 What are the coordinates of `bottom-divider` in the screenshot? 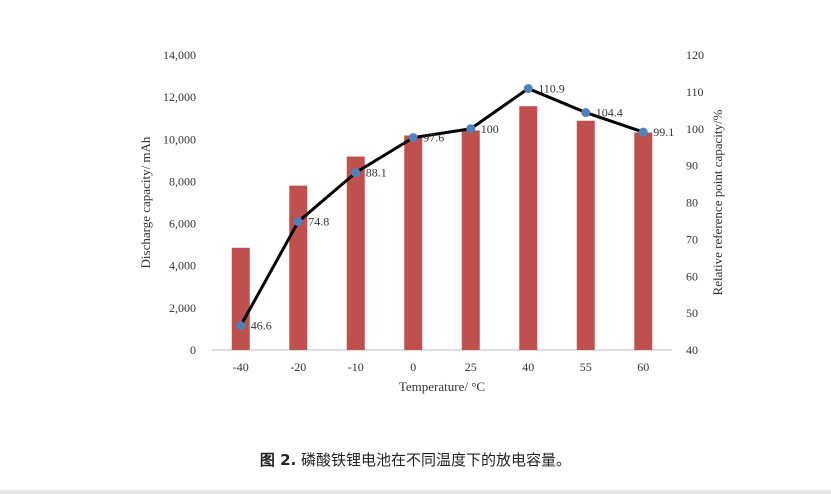 It's located at (415, 492).